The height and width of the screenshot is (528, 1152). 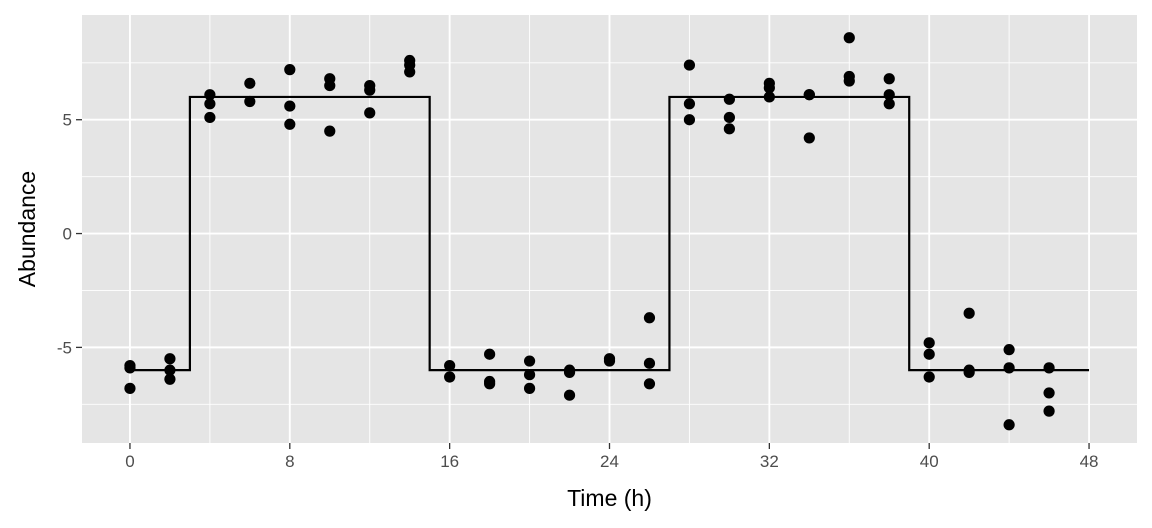 What do you see at coordinates (609, 461) in the screenshot?
I see `x-tick-label: 24` at bounding box center [609, 461].